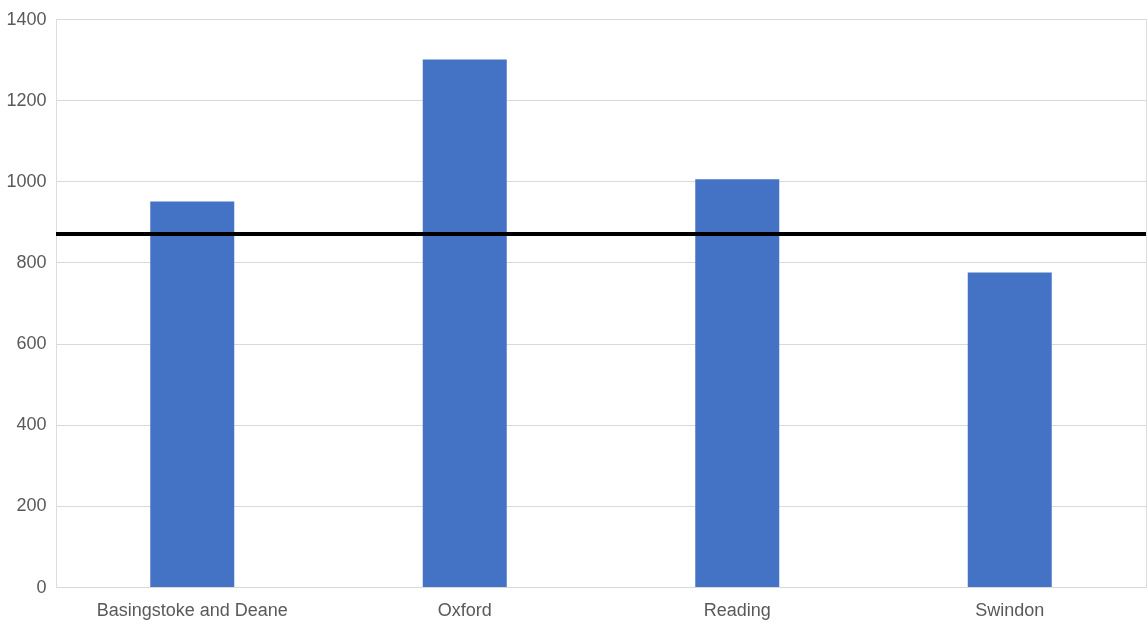 This screenshot has height=624, width=1148. I want to click on y-tick-label: 200, so click(31, 505).